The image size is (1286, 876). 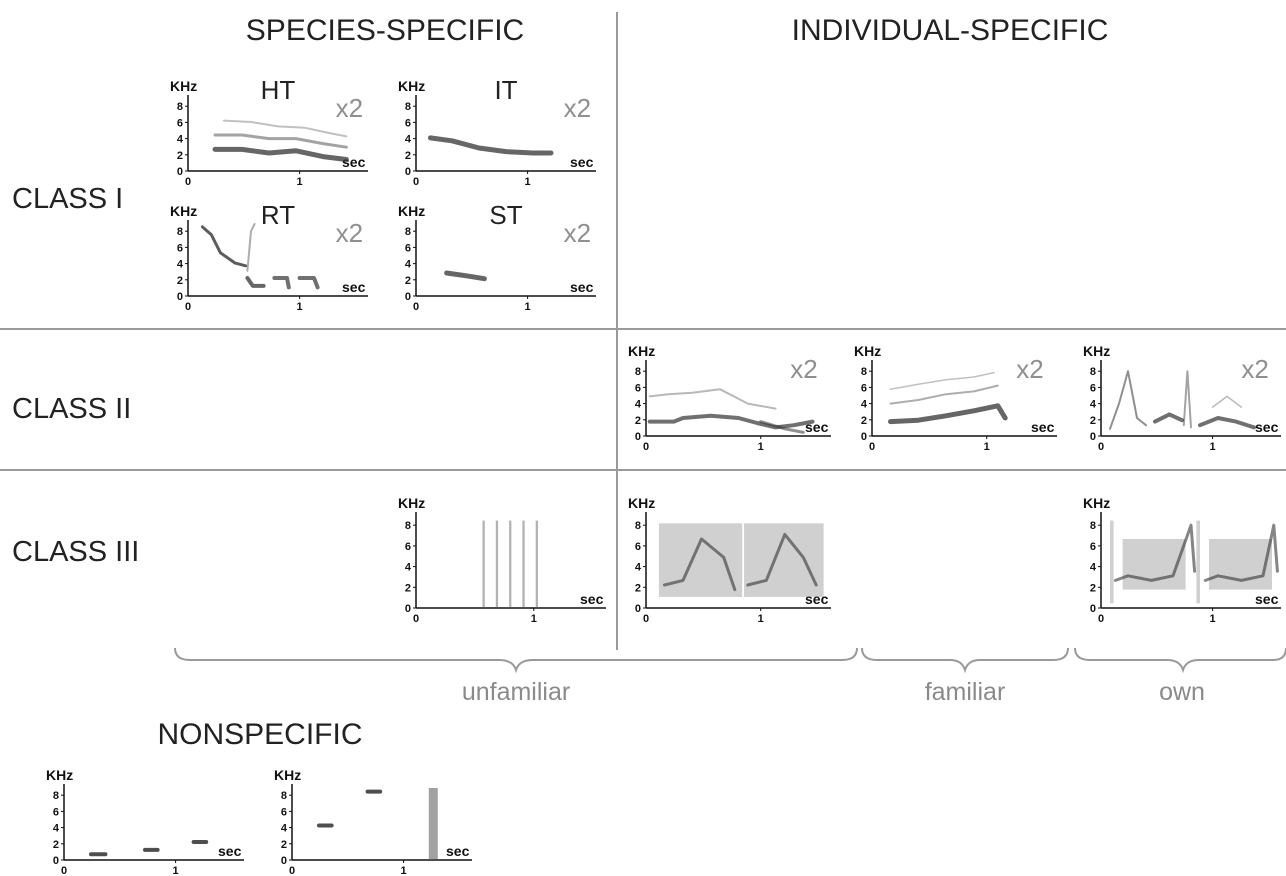 I want to click on spectrogram-class2-own: 8 6 4 2 00 1 KHz sec x2, so click(x=1182, y=398).